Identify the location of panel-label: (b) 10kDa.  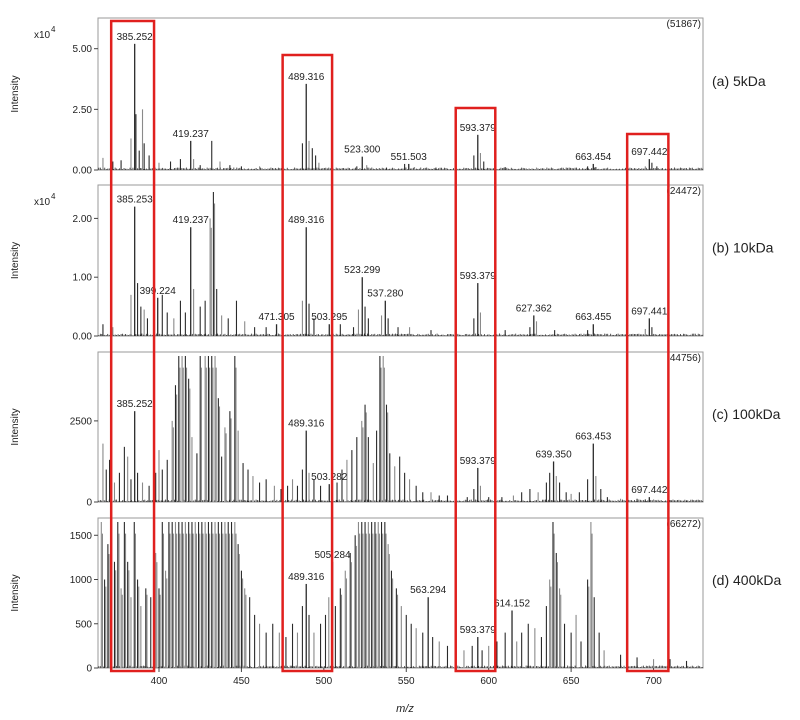
(743, 248).